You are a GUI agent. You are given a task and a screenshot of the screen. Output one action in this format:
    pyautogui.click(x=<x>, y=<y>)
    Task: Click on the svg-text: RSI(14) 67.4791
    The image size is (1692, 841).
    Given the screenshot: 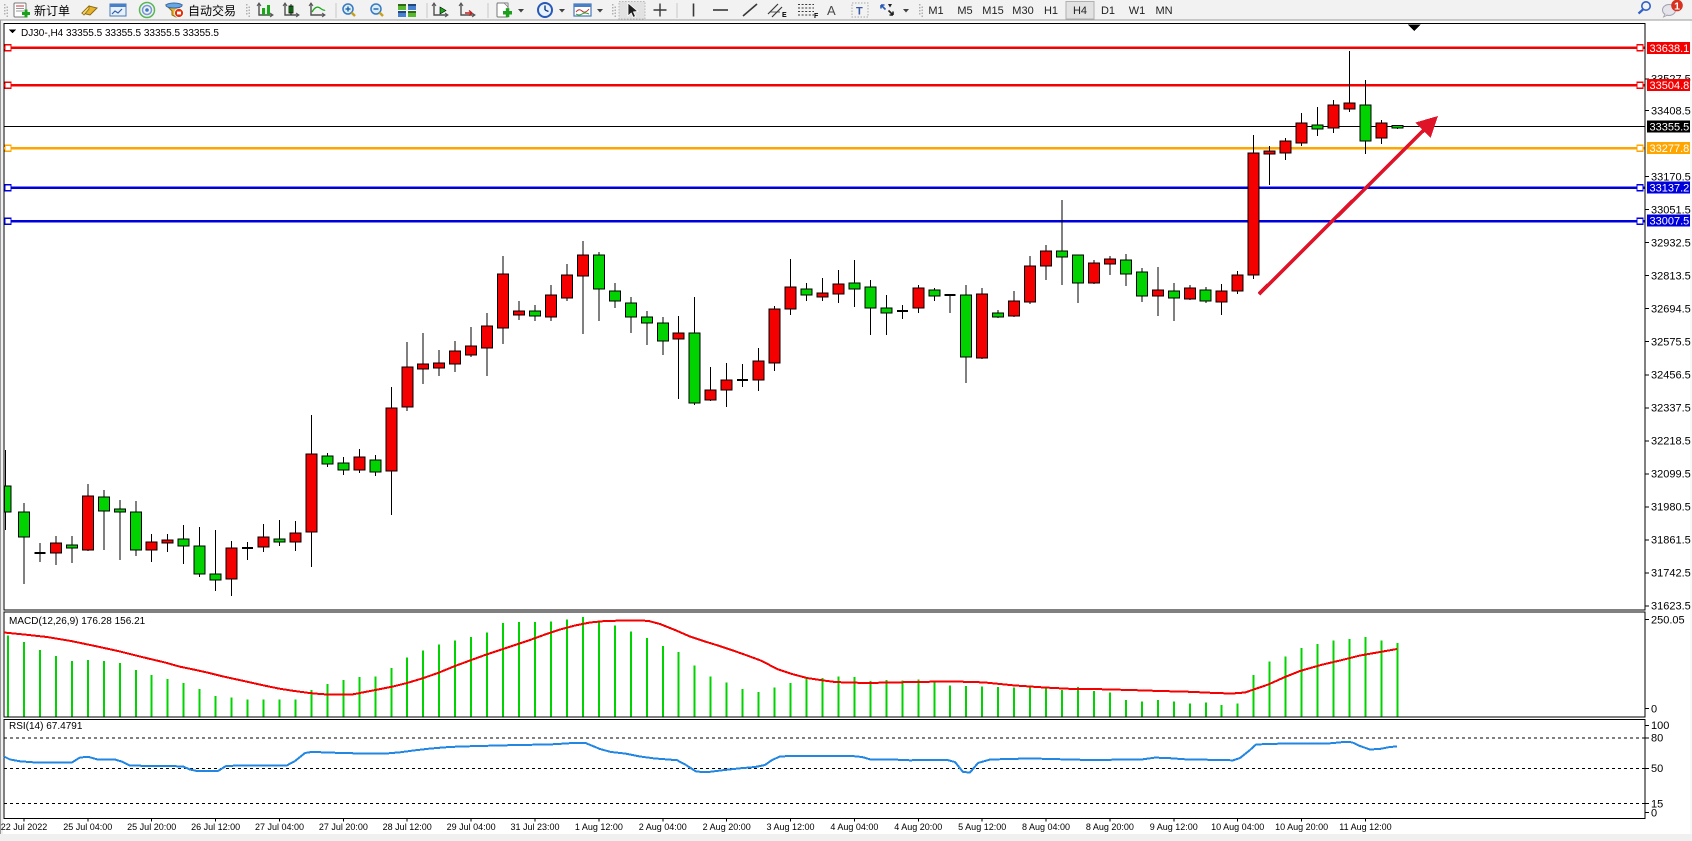 What is the action you would take?
    pyautogui.click(x=46, y=726)
    